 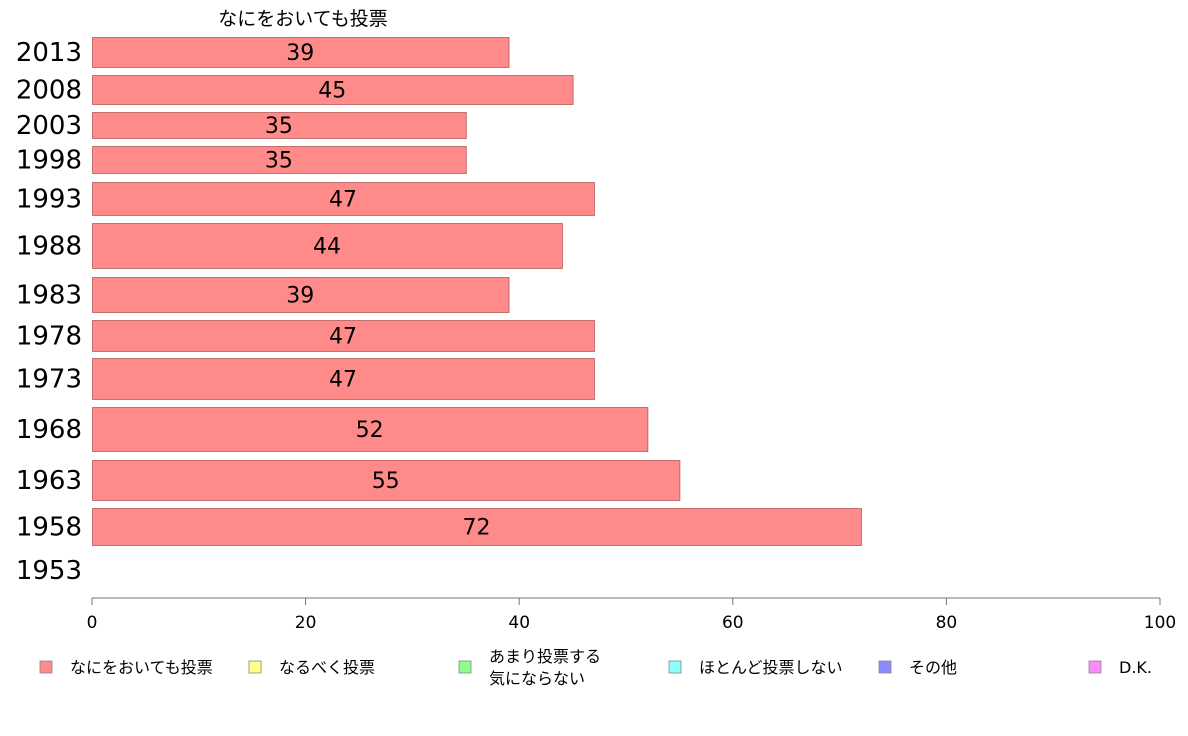 I want to click on bar-1988, so click(x=327, y=246).